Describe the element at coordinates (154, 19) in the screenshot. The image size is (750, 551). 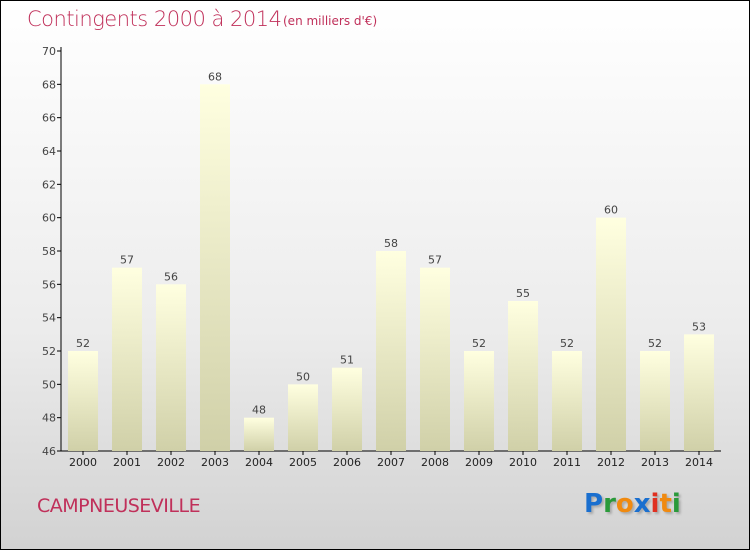
I see `chart-title: Contingents 2000 à 2014` at that location.